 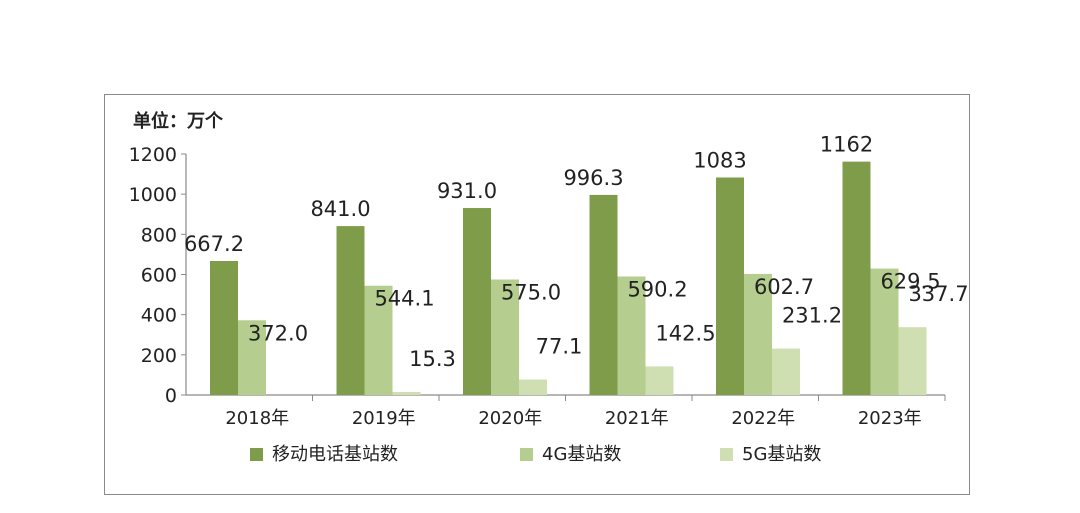 What do you see at coordinates (531, 293) in the screenshot?
I see `data-label: 575.0` at bounding box center [531, 293].